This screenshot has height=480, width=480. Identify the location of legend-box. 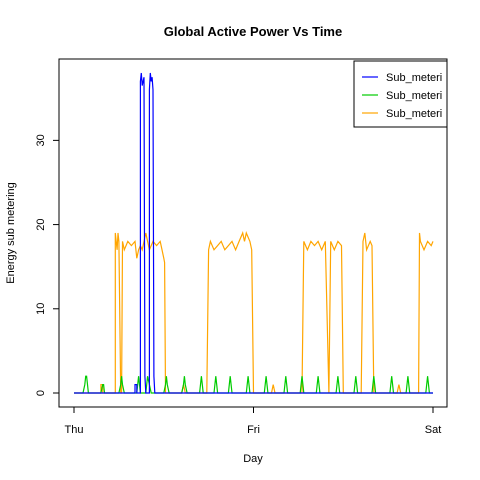
(400, 94).